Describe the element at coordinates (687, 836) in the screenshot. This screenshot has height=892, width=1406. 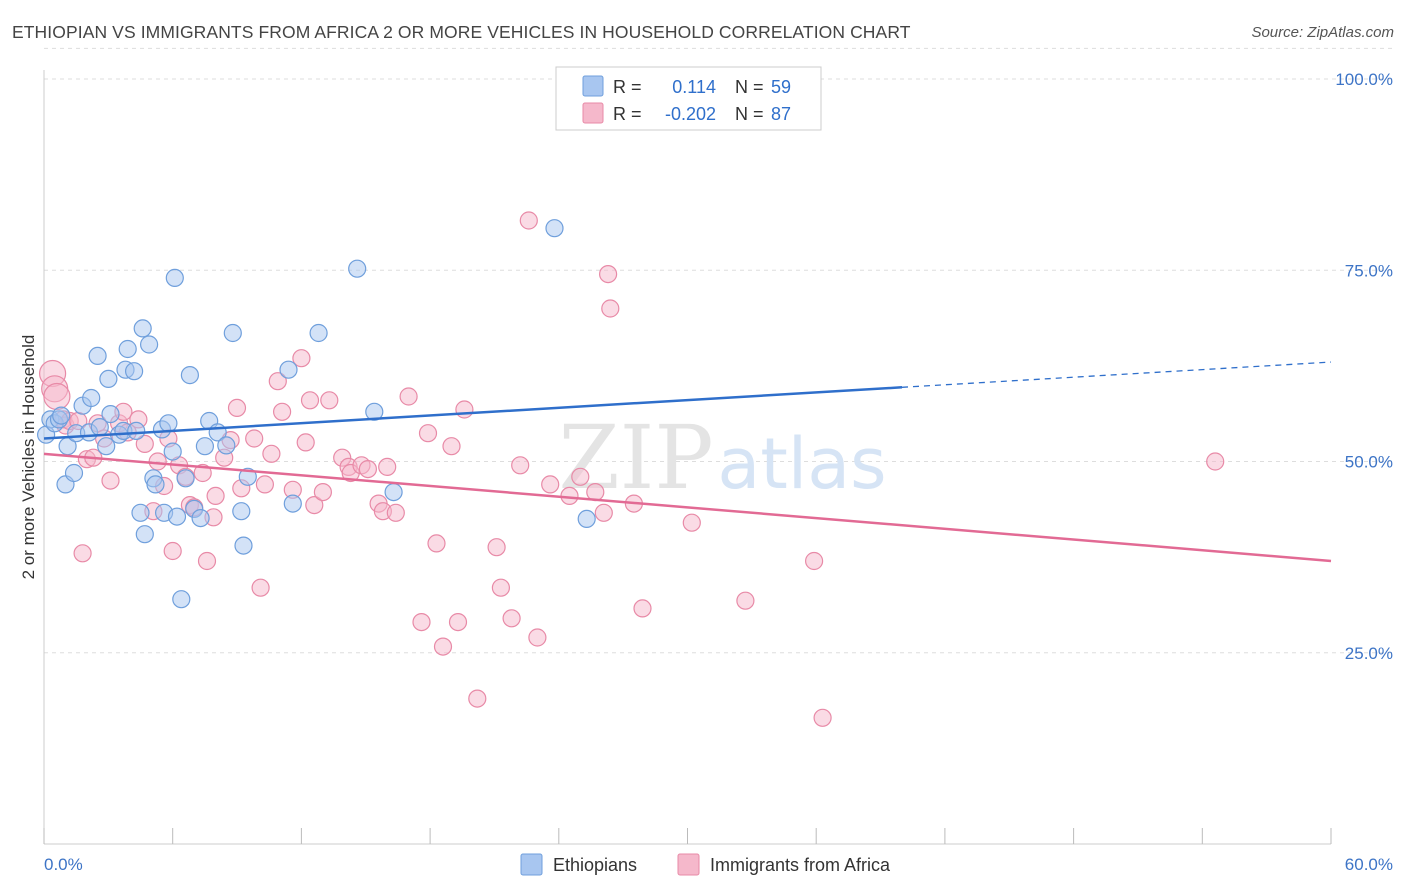
I see `x-ticks` at that location.